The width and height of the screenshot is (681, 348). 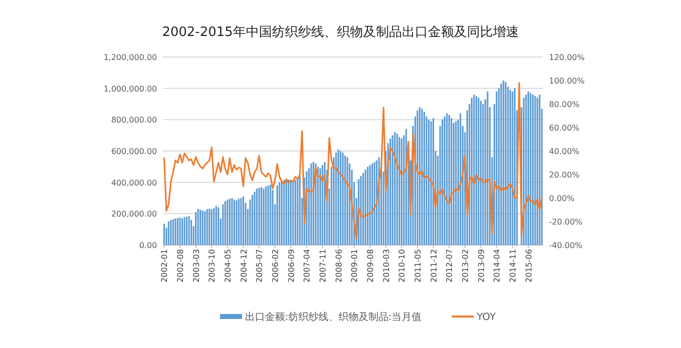 What do you see at coordinates (243, 265) in the screenshot?
I see `x-tick-label: 2004-12` at bounding box center [243, 265].